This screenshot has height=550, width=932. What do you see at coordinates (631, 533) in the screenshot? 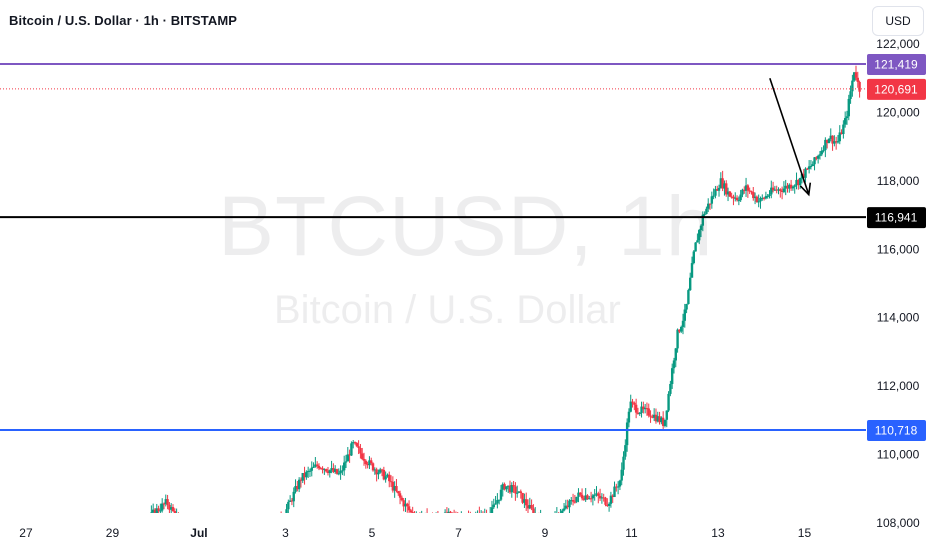
I see `time-tick-label: 11` at bounding box center [631, 533].